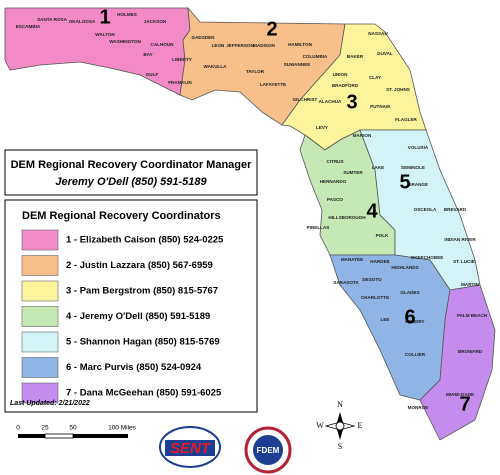  I want to click on county-label: MARION, so click(362, 135).